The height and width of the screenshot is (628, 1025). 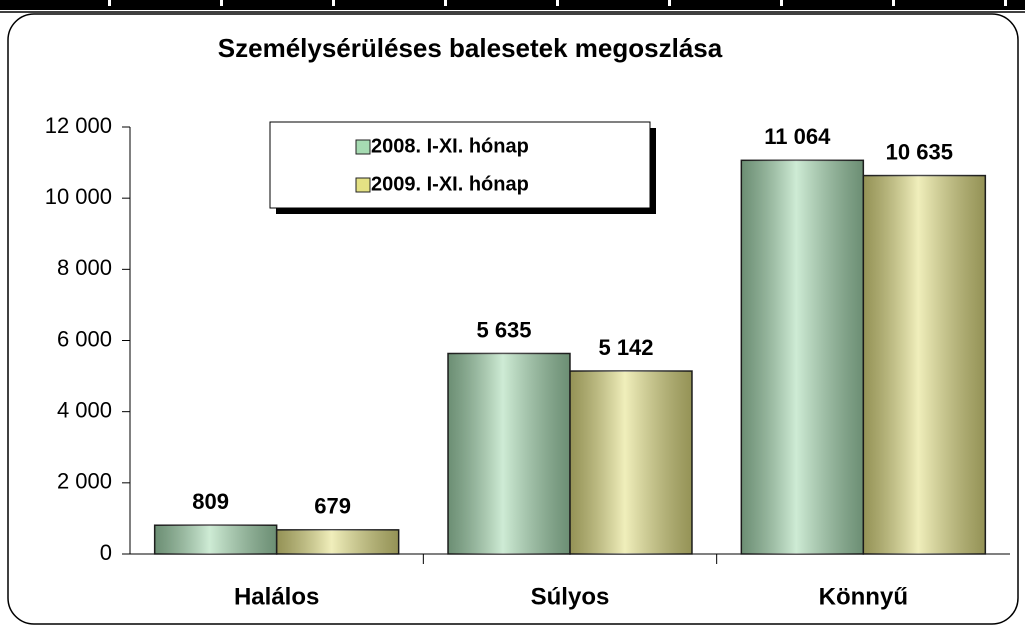 What do you see at coordinates (84, 409) in the screenshot?
I see `y-tick-label: 4 000` at bounding box center [84, 409].